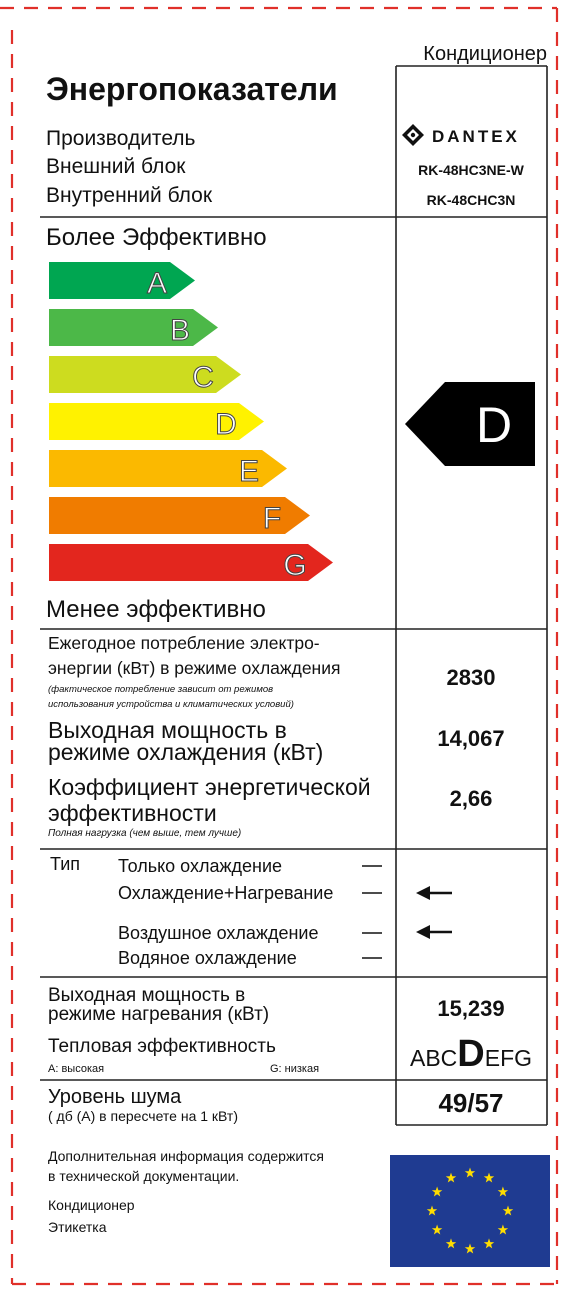  What do you see at coordinates (507, 1058) in the screenshot?
I see `heating-scale-letter: F` at bounding box center [507, 1058].